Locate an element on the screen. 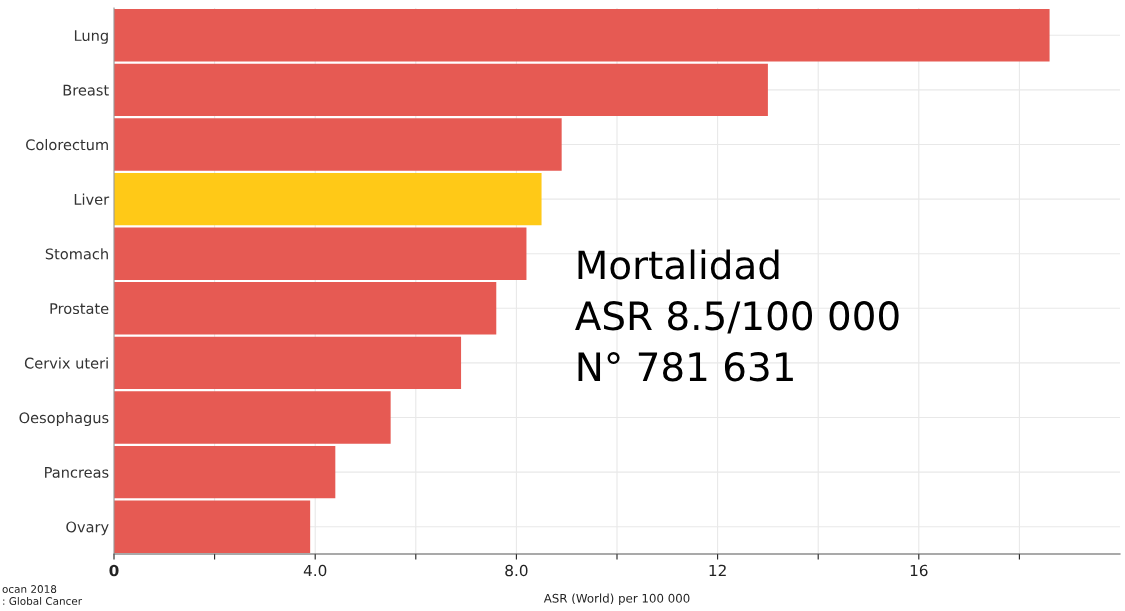 The width and height of the screenshot is (1125, 611). y-tick-label: Ovary is located at coordinates (87, 528).